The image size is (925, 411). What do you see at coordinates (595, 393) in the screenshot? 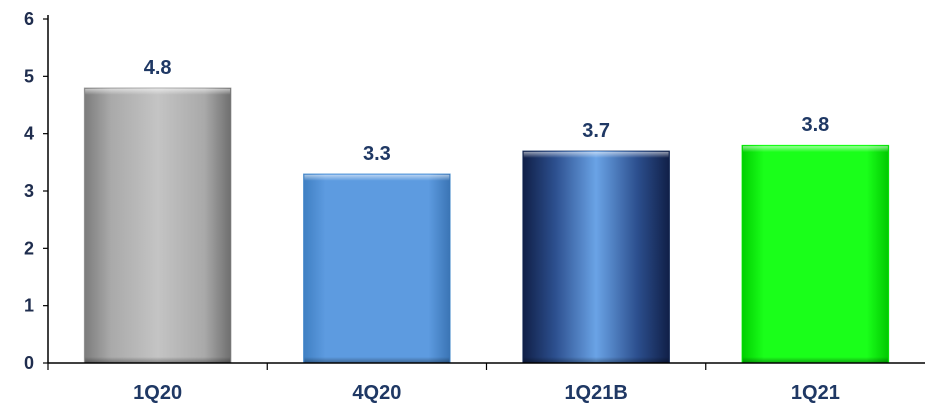
I see `x-tick-label: 1Q21B` at bounding box center [595, 393].